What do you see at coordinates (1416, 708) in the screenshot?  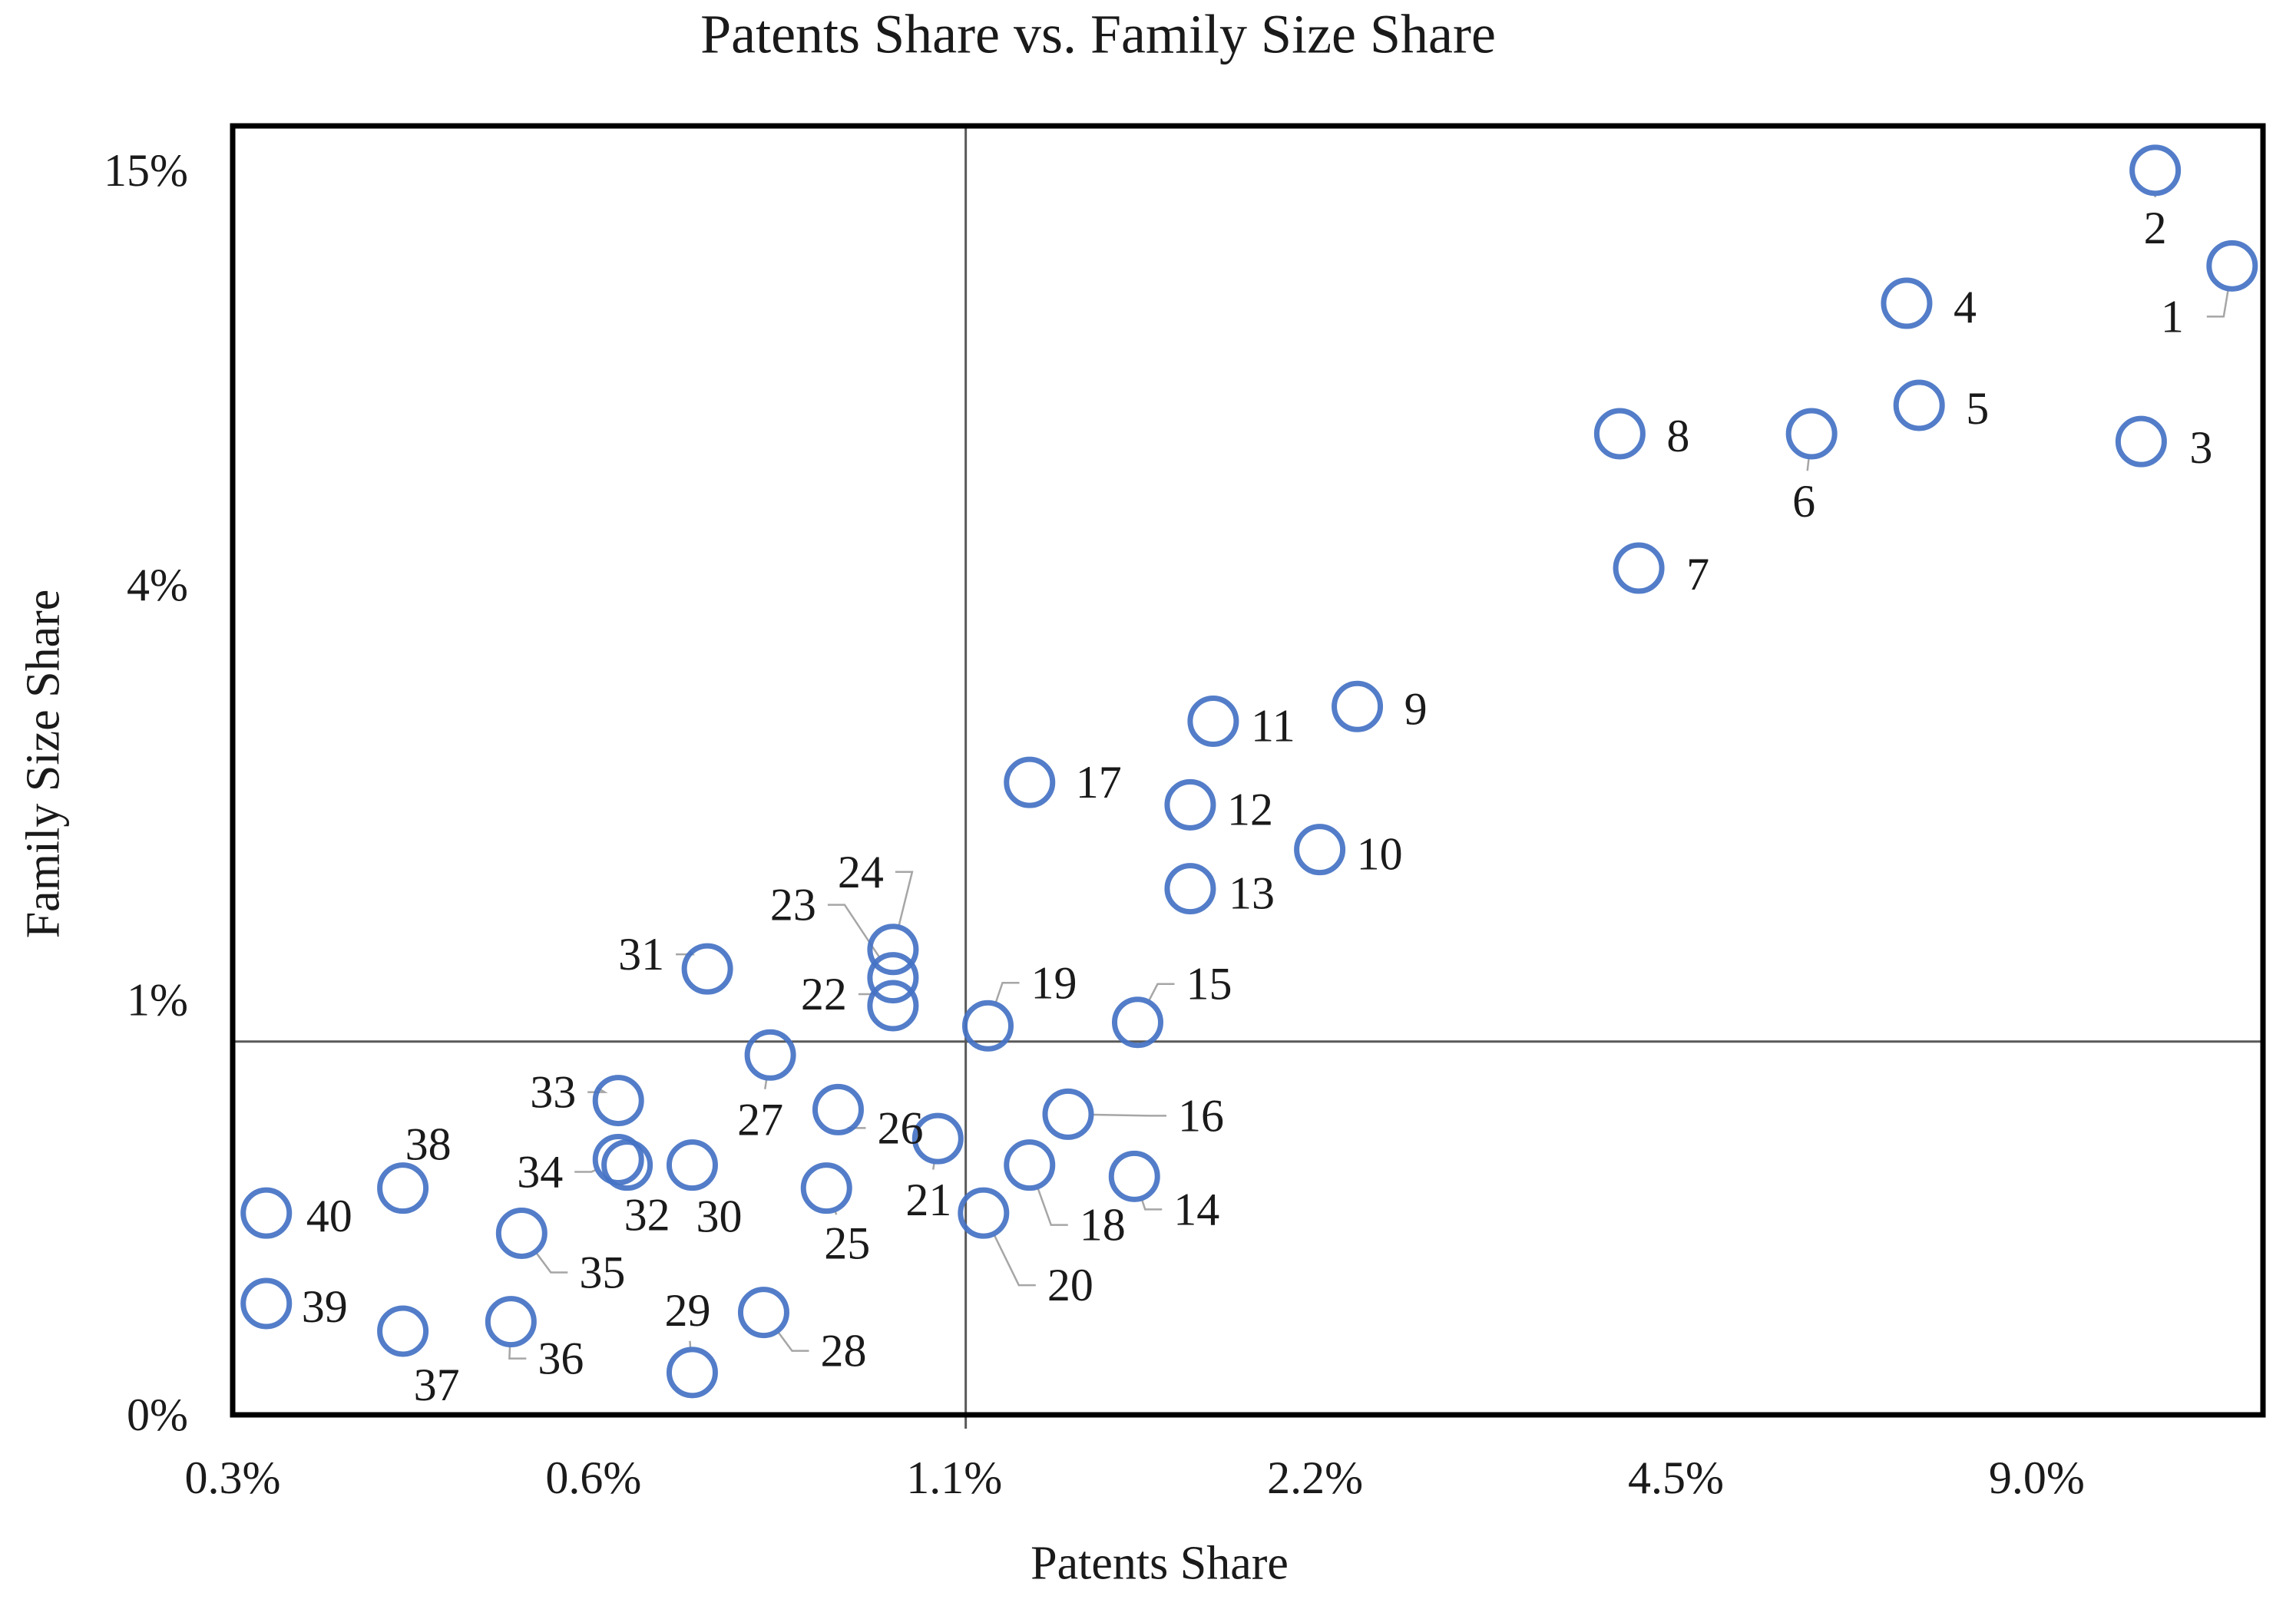 I see `data-point-label: 9` at bounding box center [1416, 708].